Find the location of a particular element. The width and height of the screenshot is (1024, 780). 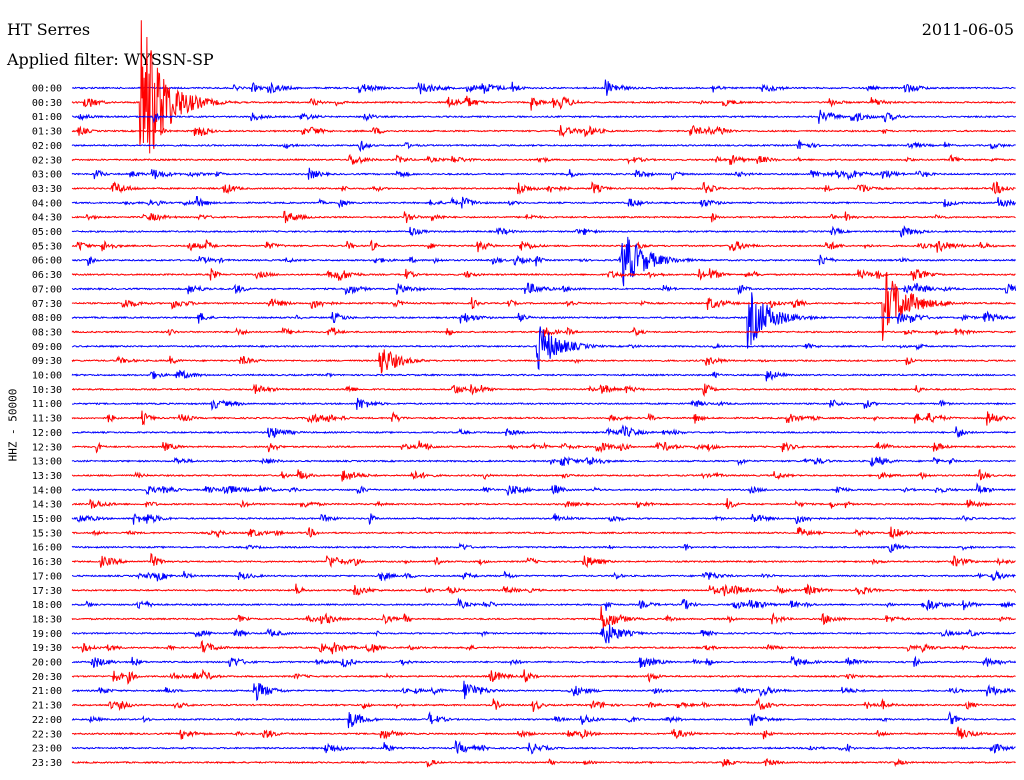

row-label: 22:00 is located at coordinates (47, 720).